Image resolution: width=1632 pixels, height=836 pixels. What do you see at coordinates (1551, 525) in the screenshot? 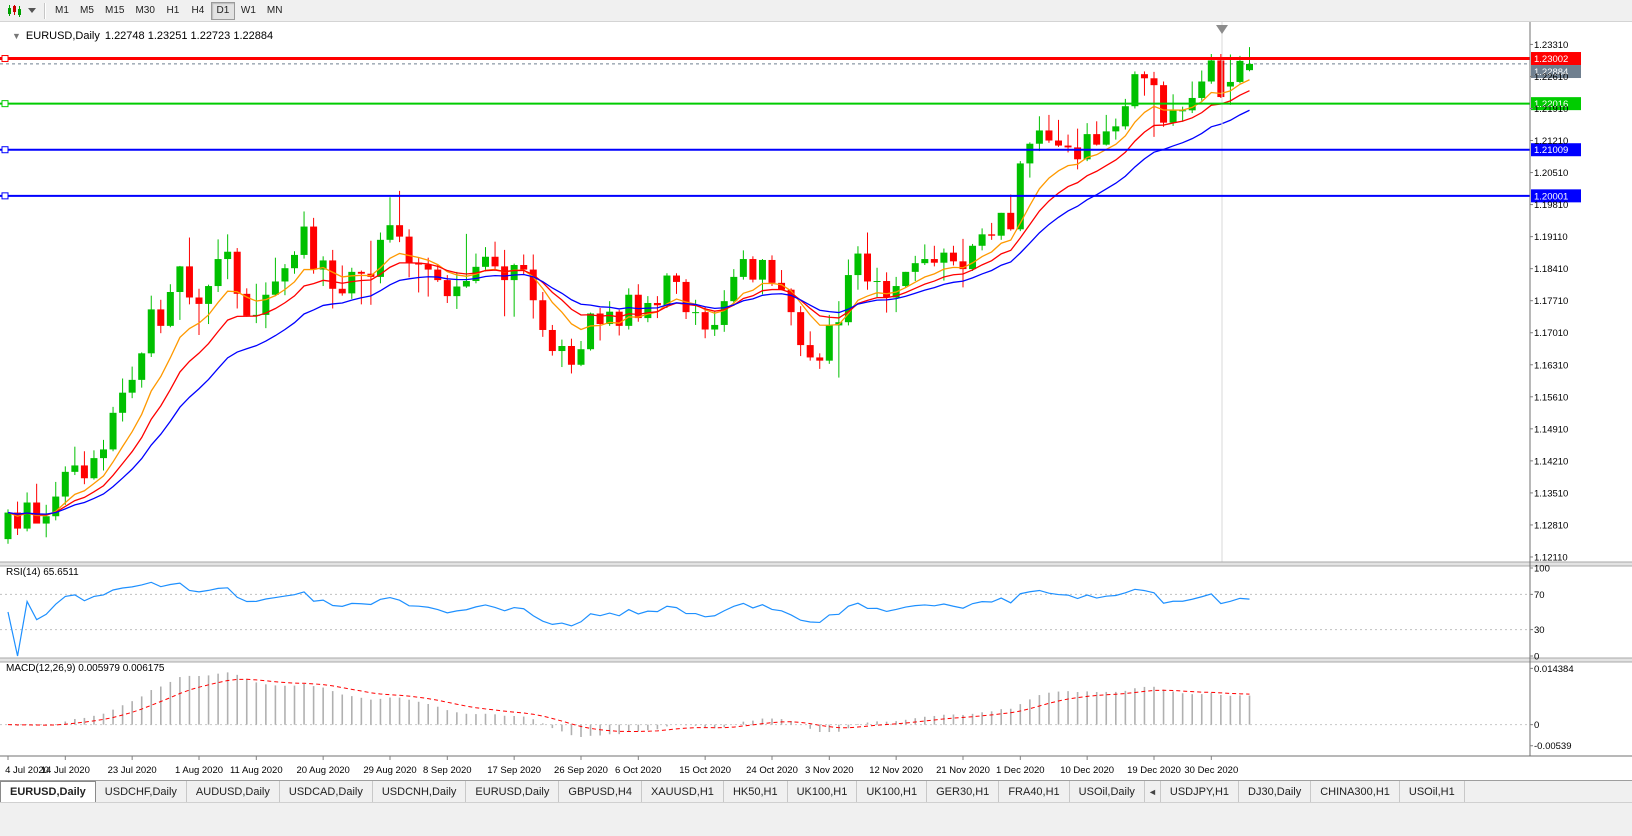
I see `svg-text: 1.12810` at bounding box center [1551, 525].